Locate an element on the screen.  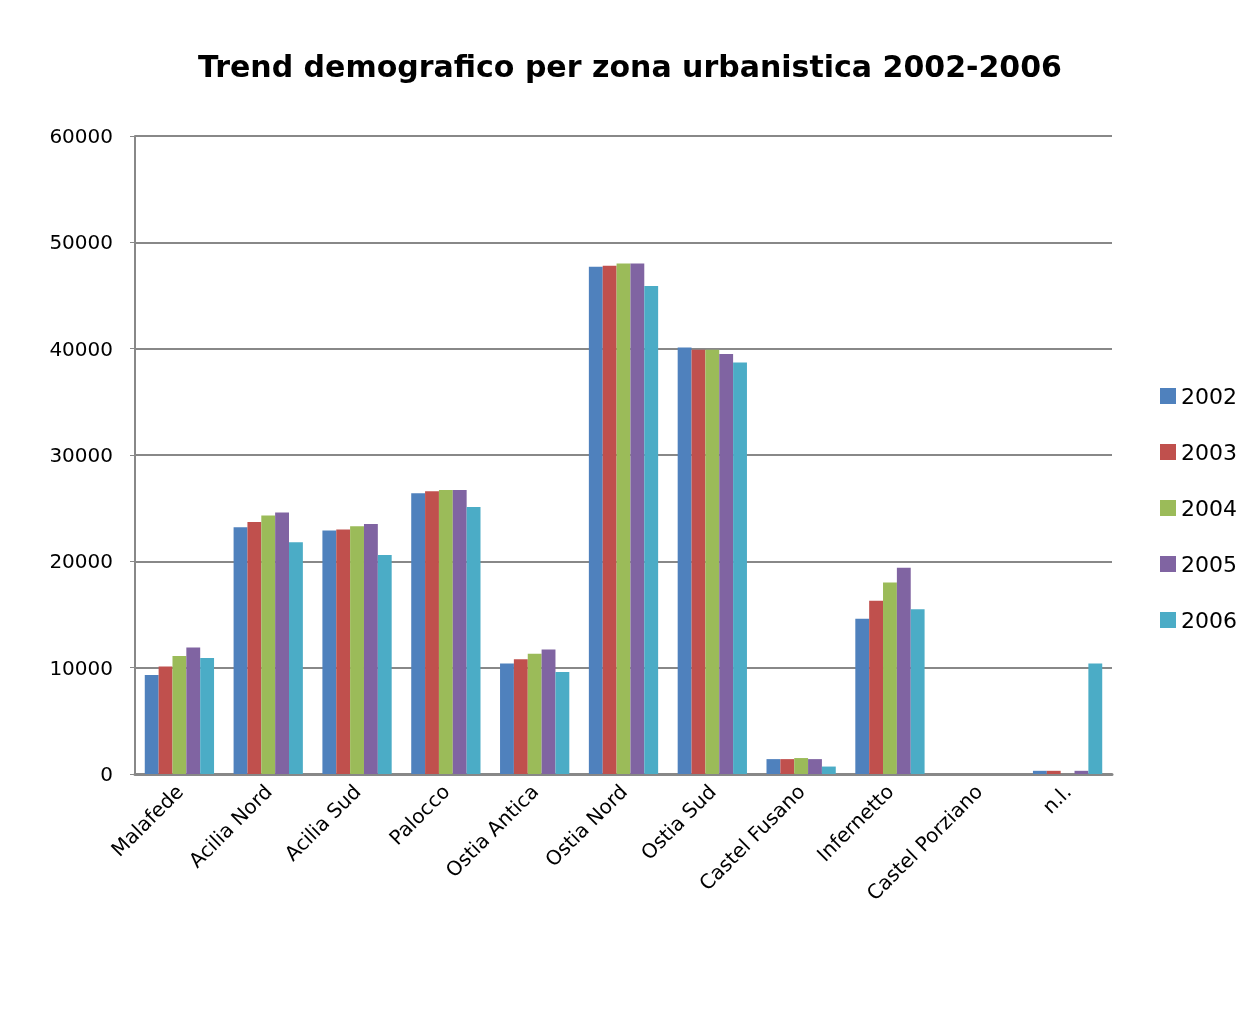
y-tick-label: 40000 is located at coordinates (81, 348).